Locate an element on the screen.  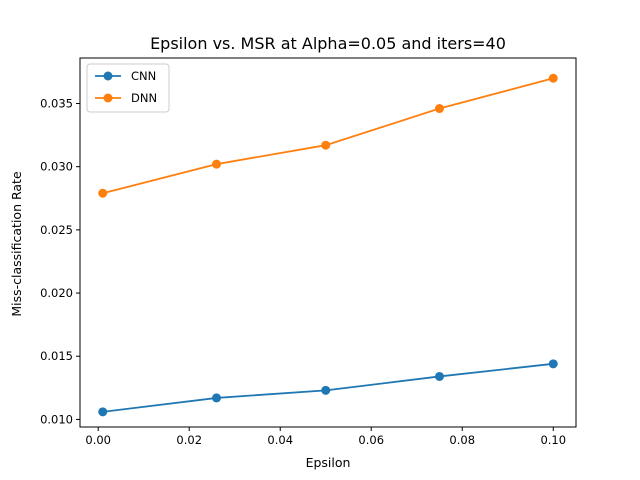
legend-label-cnn: CNN is located at coordinates (143, 76).